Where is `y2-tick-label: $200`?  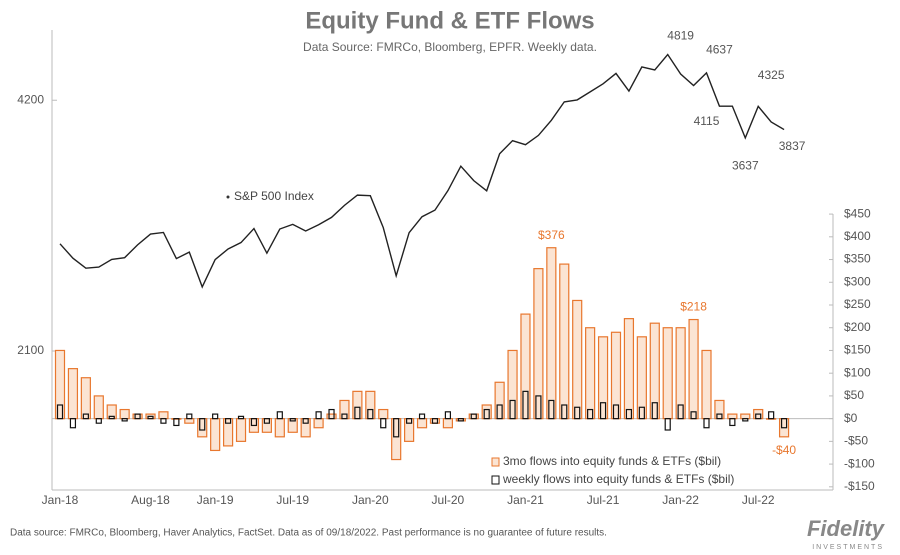
y2-tick-label: $200 is located at coordinates (857, 327).